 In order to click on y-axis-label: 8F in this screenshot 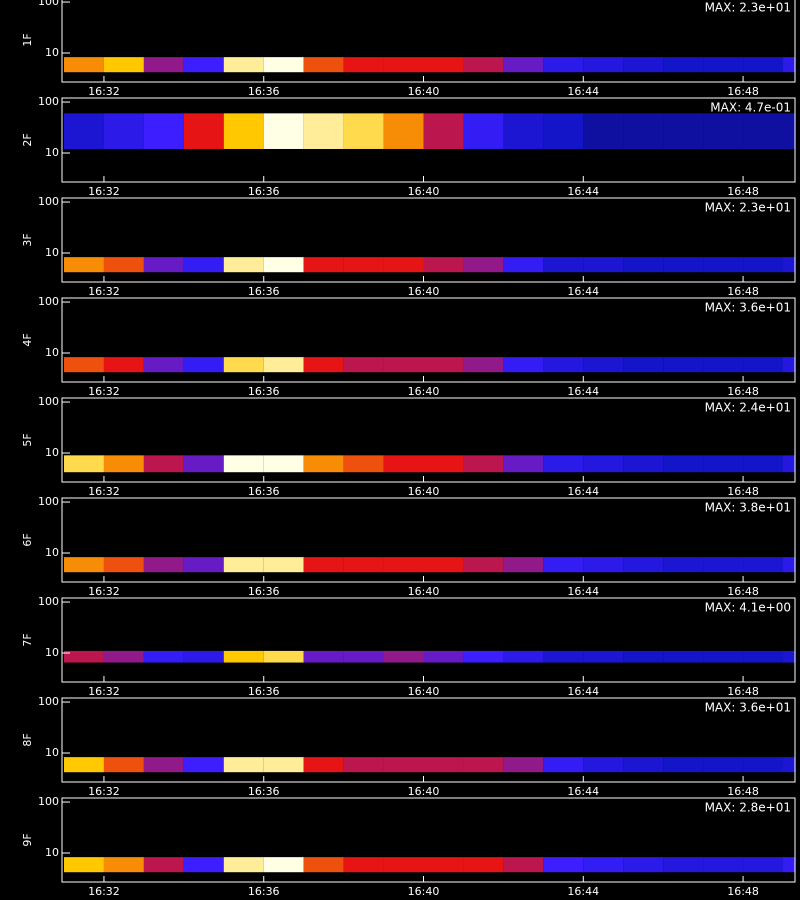, I will do `click(27, 739)`.